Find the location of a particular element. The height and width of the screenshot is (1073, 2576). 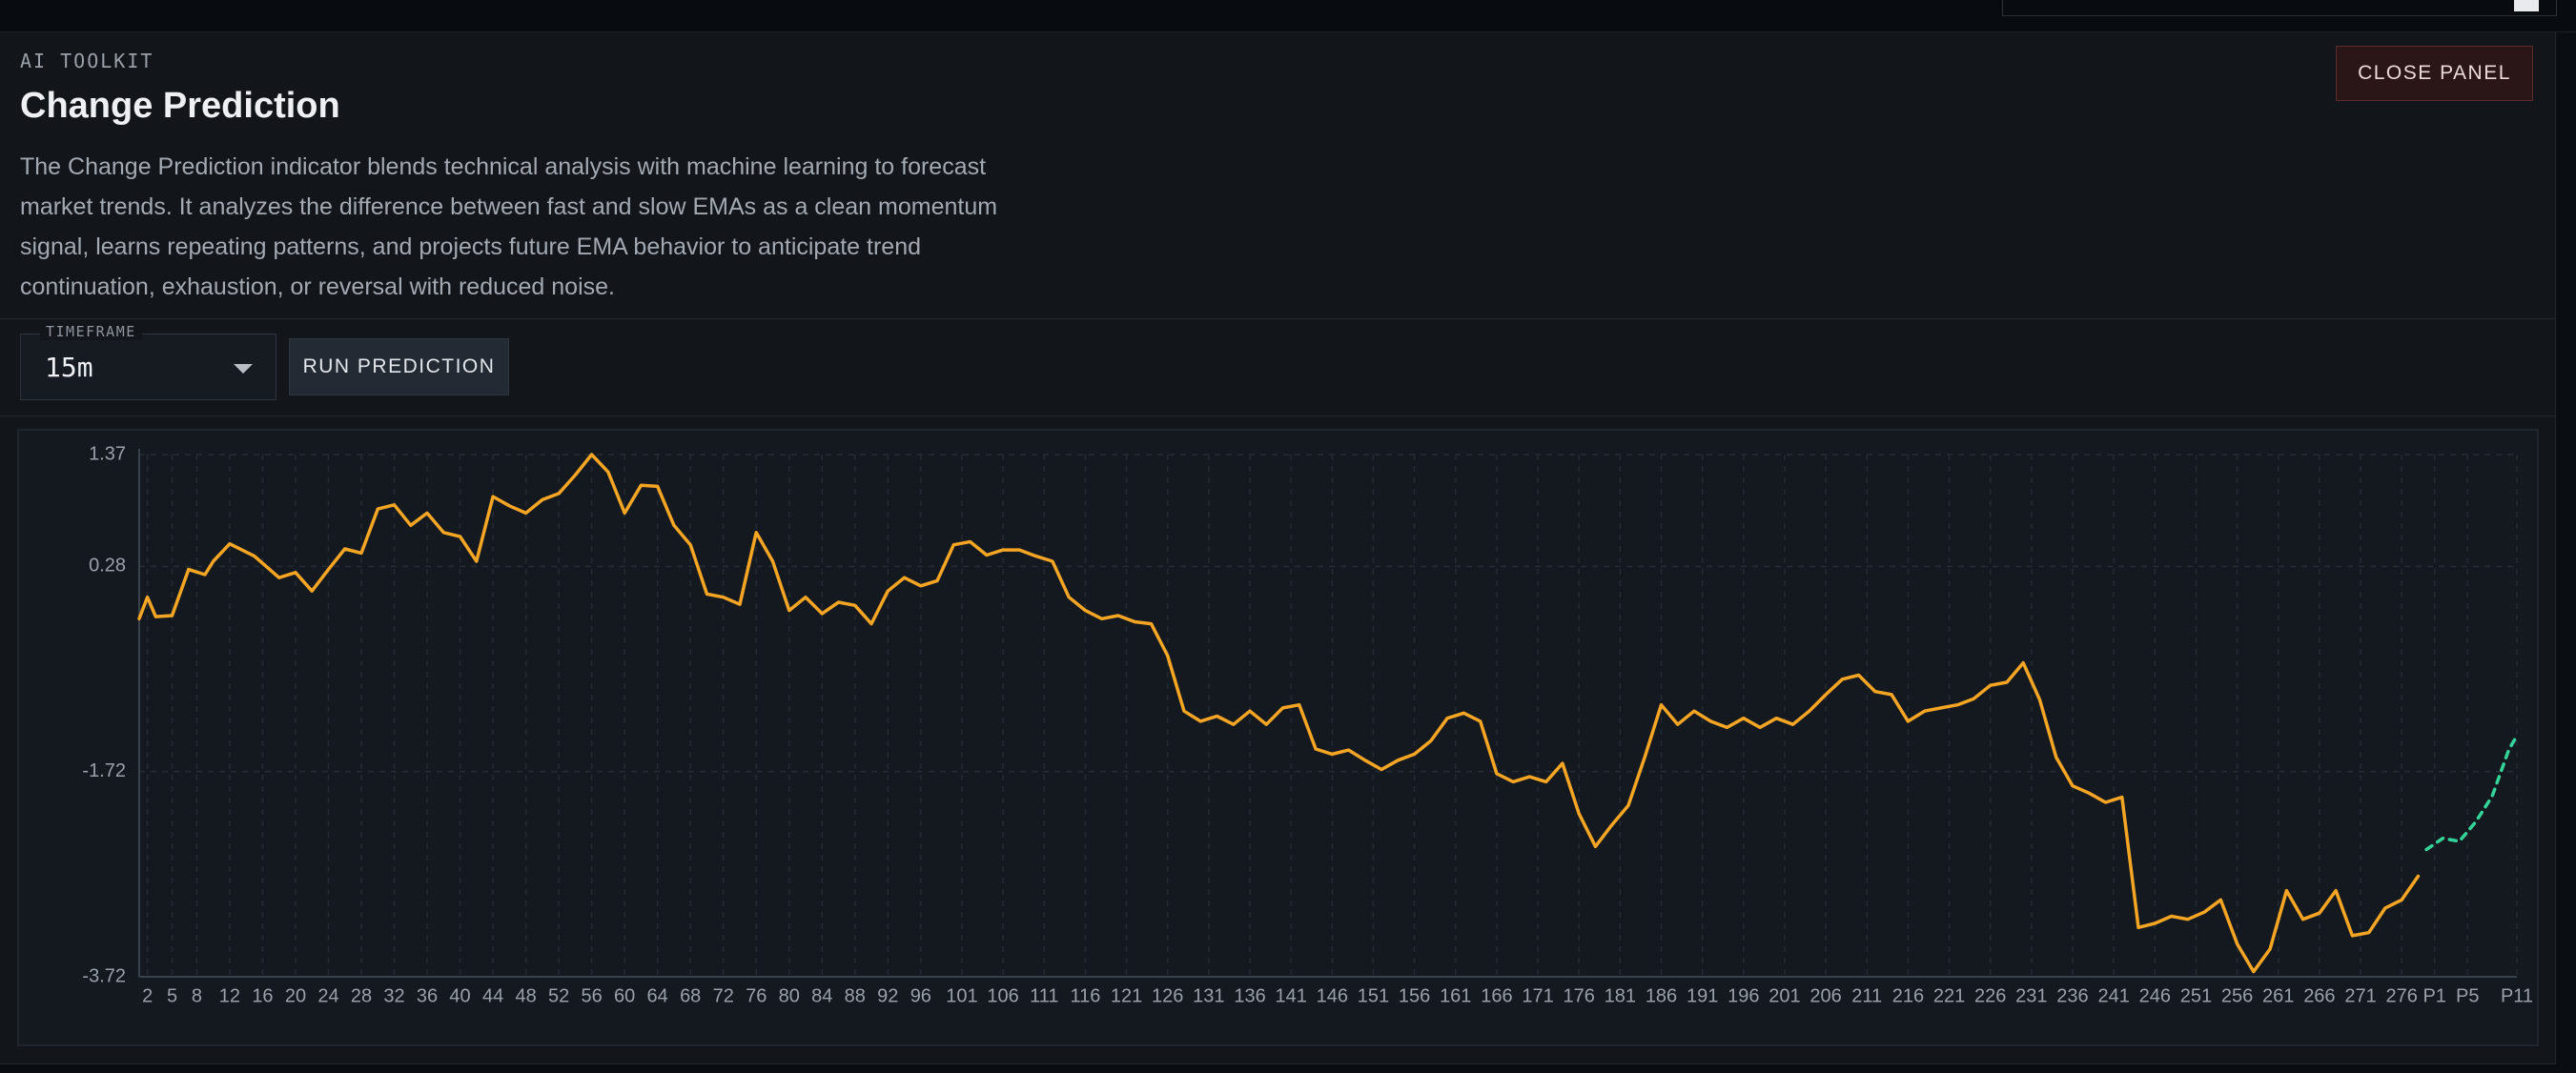

x-tick-label: 64 is located at coordinates (657, 996).